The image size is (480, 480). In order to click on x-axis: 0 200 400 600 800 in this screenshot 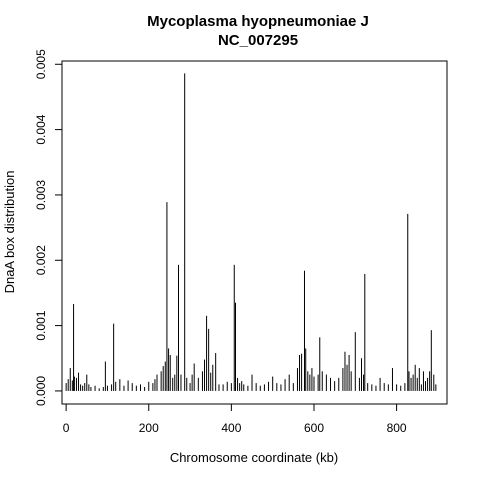, I will do `click(235, 419)`.